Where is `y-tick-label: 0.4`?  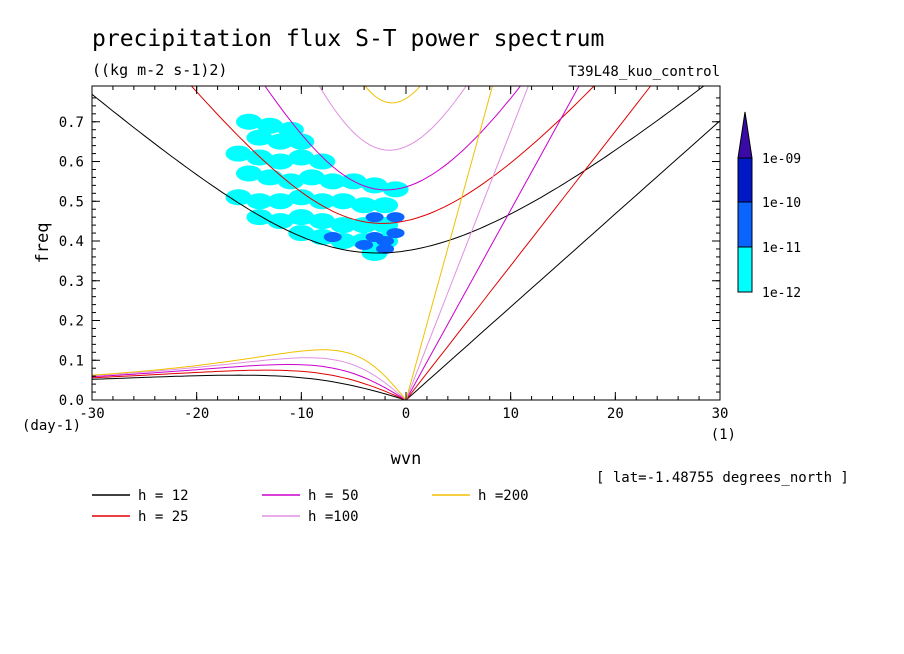
y-tick-label: 0.4 is located at coordinates (71, 242).